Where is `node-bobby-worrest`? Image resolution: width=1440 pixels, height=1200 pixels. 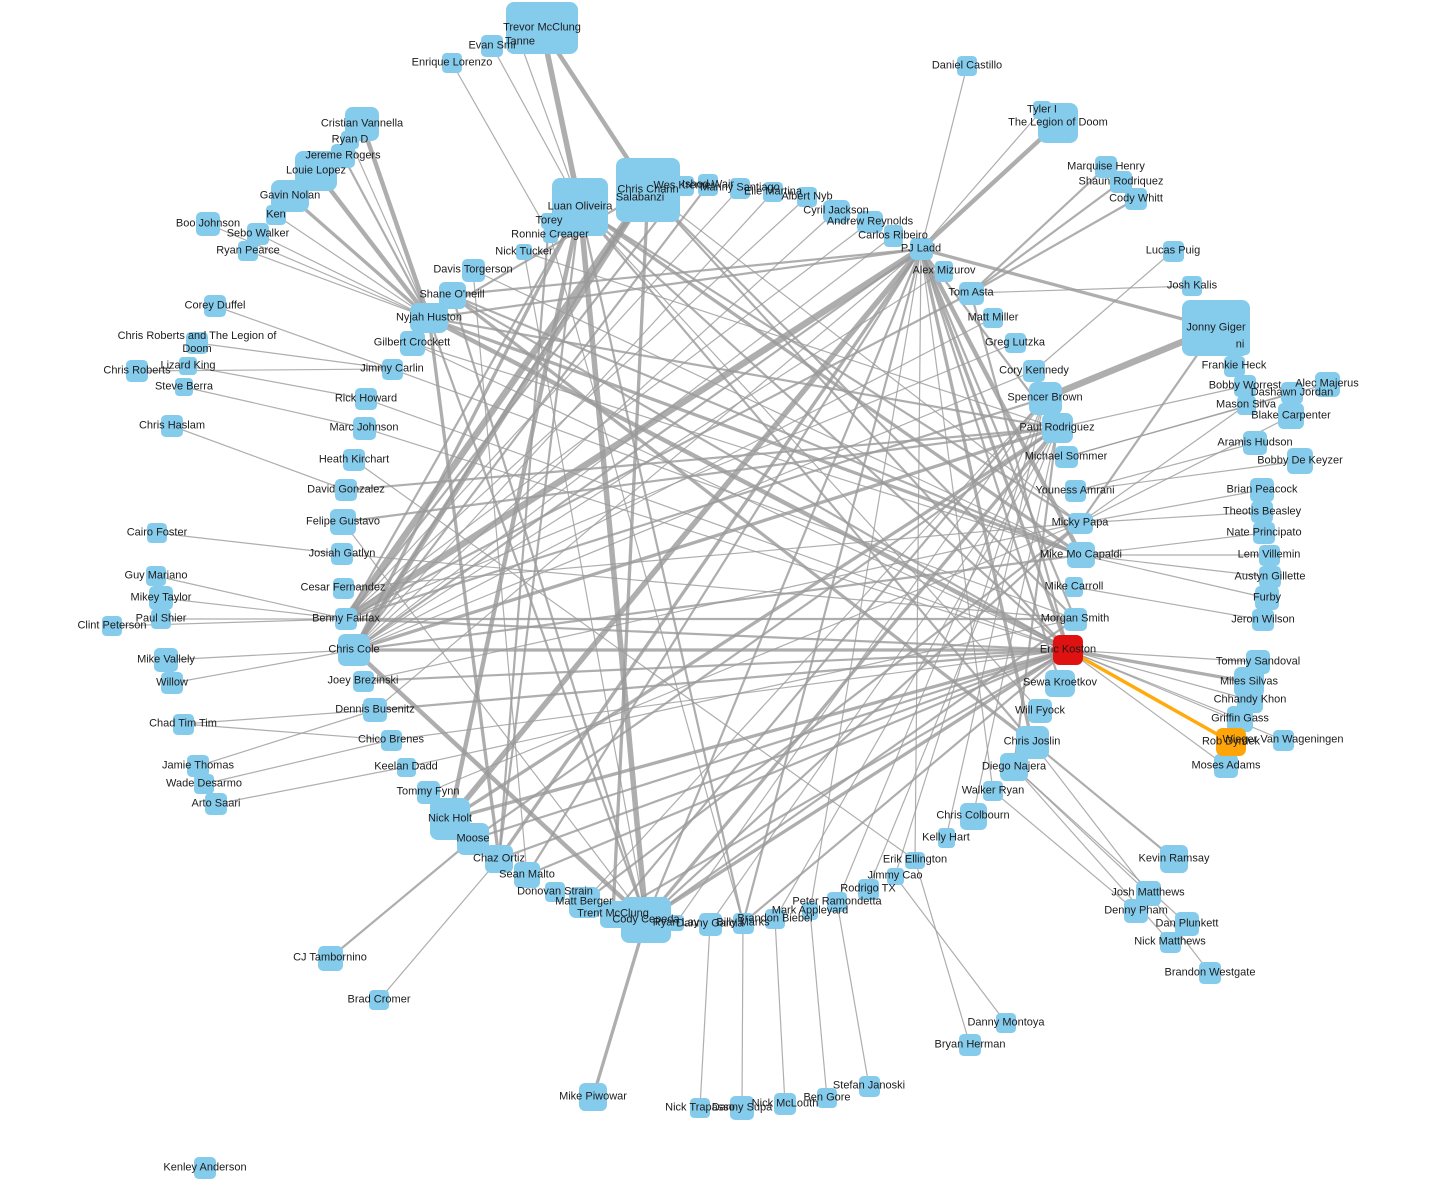
node-bobby-worrest is located at coordinates (1245, 386).